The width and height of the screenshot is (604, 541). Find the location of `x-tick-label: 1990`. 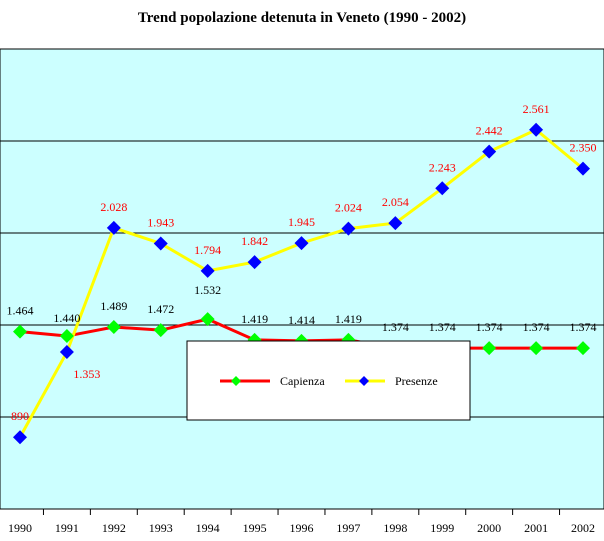

x-tick-label: 1990 is located at coordinates (20, 528).